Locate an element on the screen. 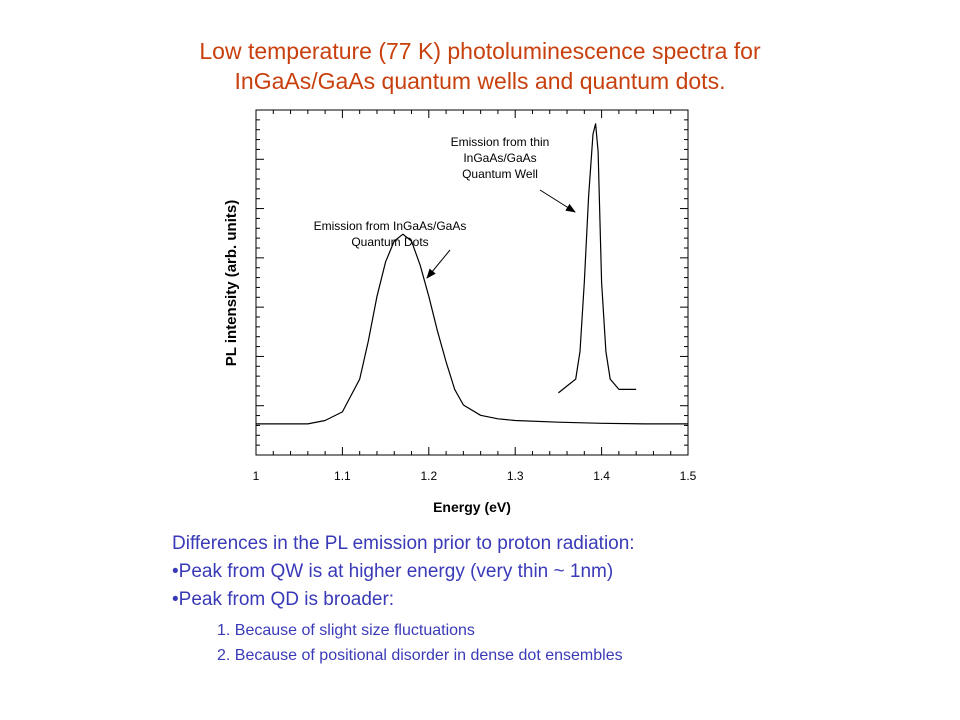 Image resolution: width=960 pixels, height=720 pixels. annotation-quantum-well-line: Quantum Well is located at coordinates (500, 174).